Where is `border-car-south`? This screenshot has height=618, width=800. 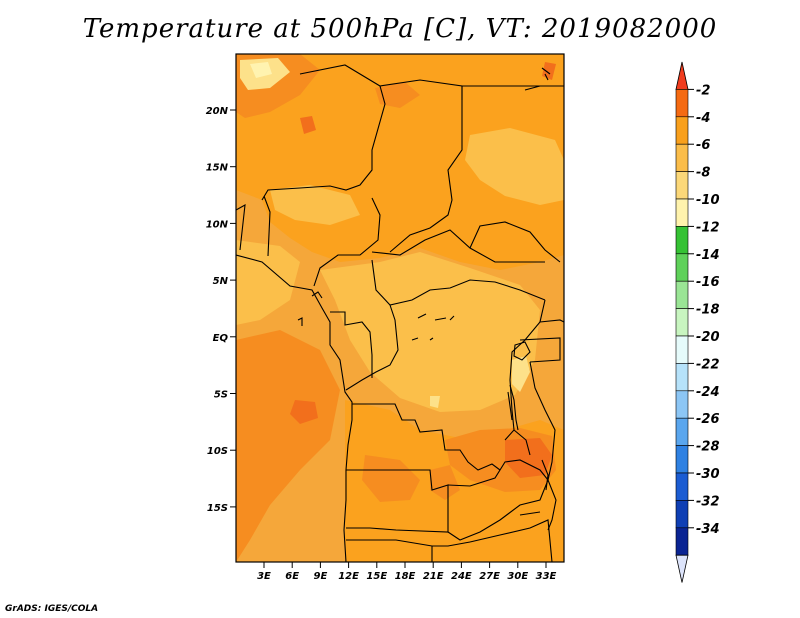
border-car-south is located at coordinates (458, 282).